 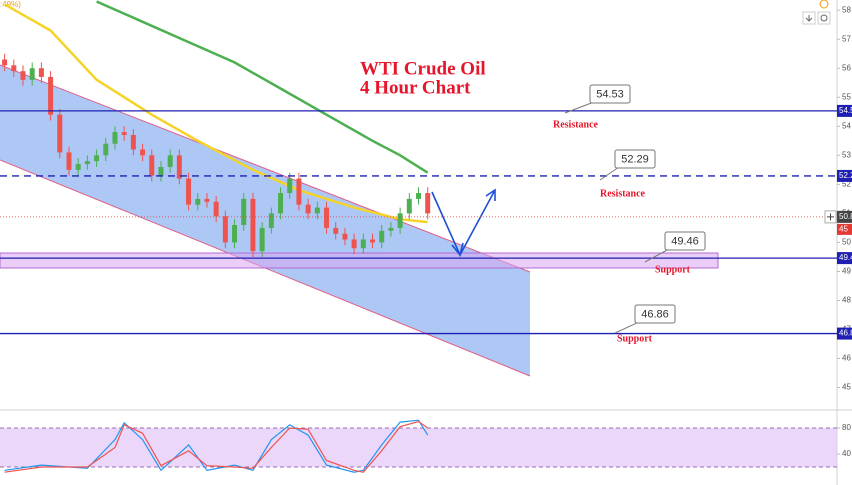 I want to click on last-price-label: 50.88, so click(x=845, y=216).